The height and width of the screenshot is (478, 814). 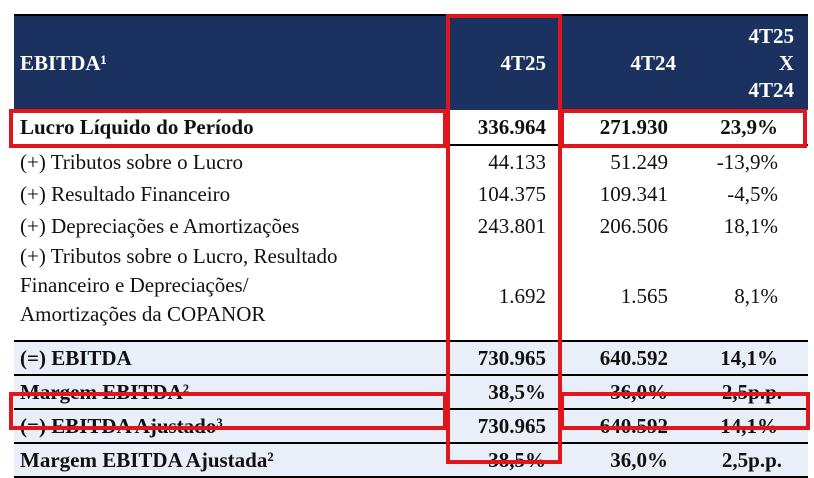 What do you see at coordinates (230, 426) in the screenshot?
I see `row-label: (=) EBITDA Ajustado³` at bounding box center [230, 426].